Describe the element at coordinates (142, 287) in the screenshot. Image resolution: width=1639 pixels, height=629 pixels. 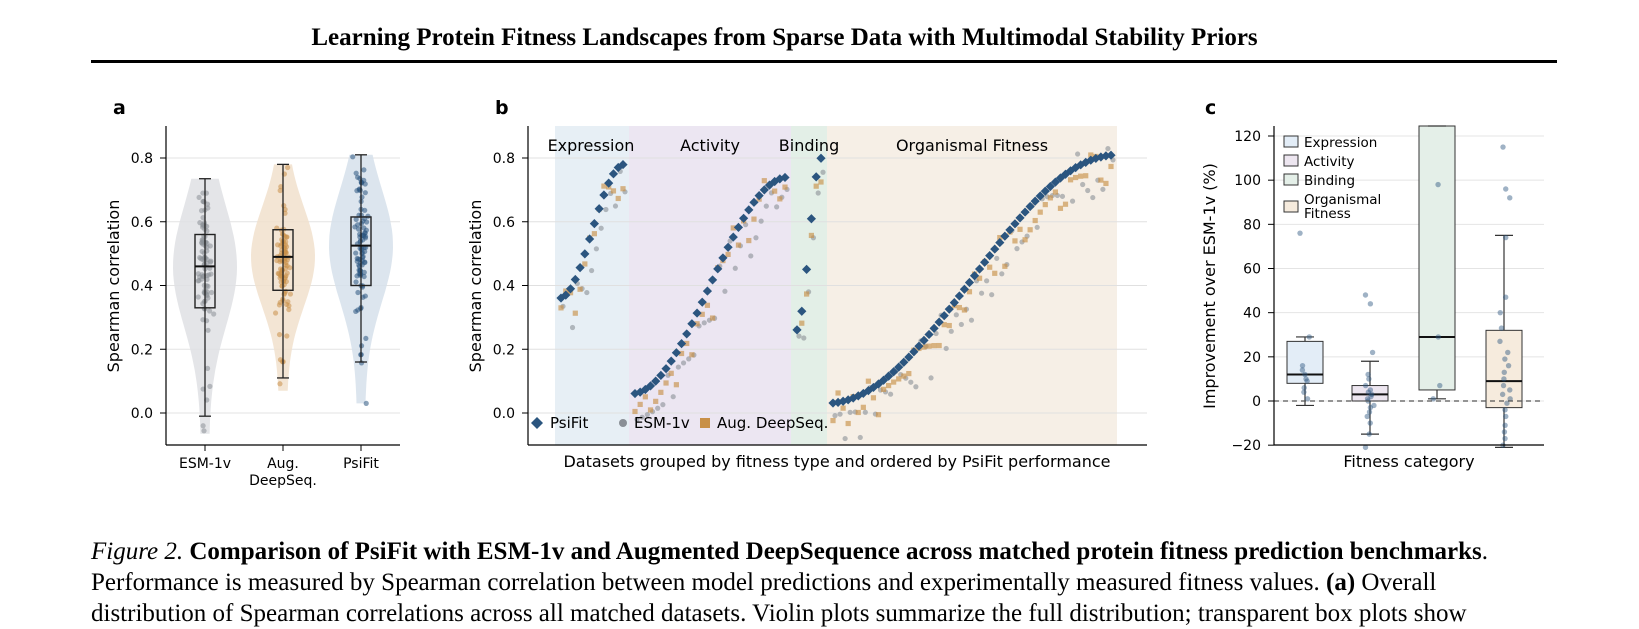
I see `y-tick-label: 0.4` at that location.